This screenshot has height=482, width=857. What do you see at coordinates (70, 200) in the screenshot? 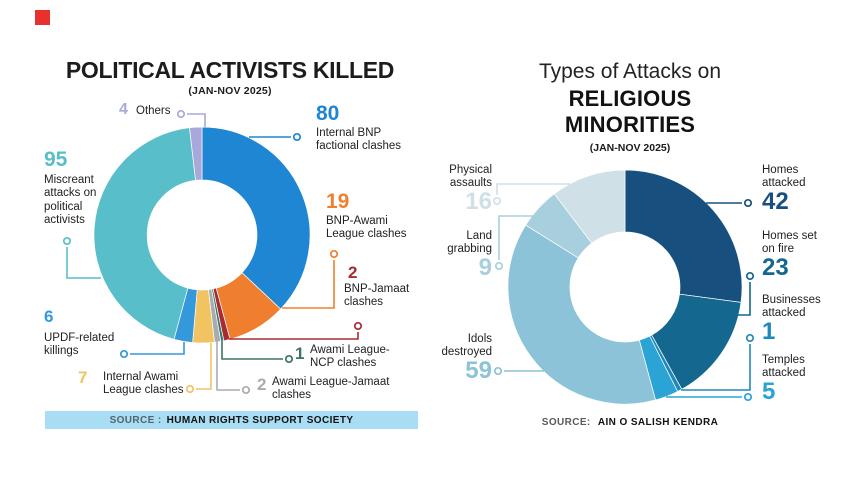
I see `label-miscreant-attacks: Miscreant attacks on political activists` at bounding box center [70, 200].